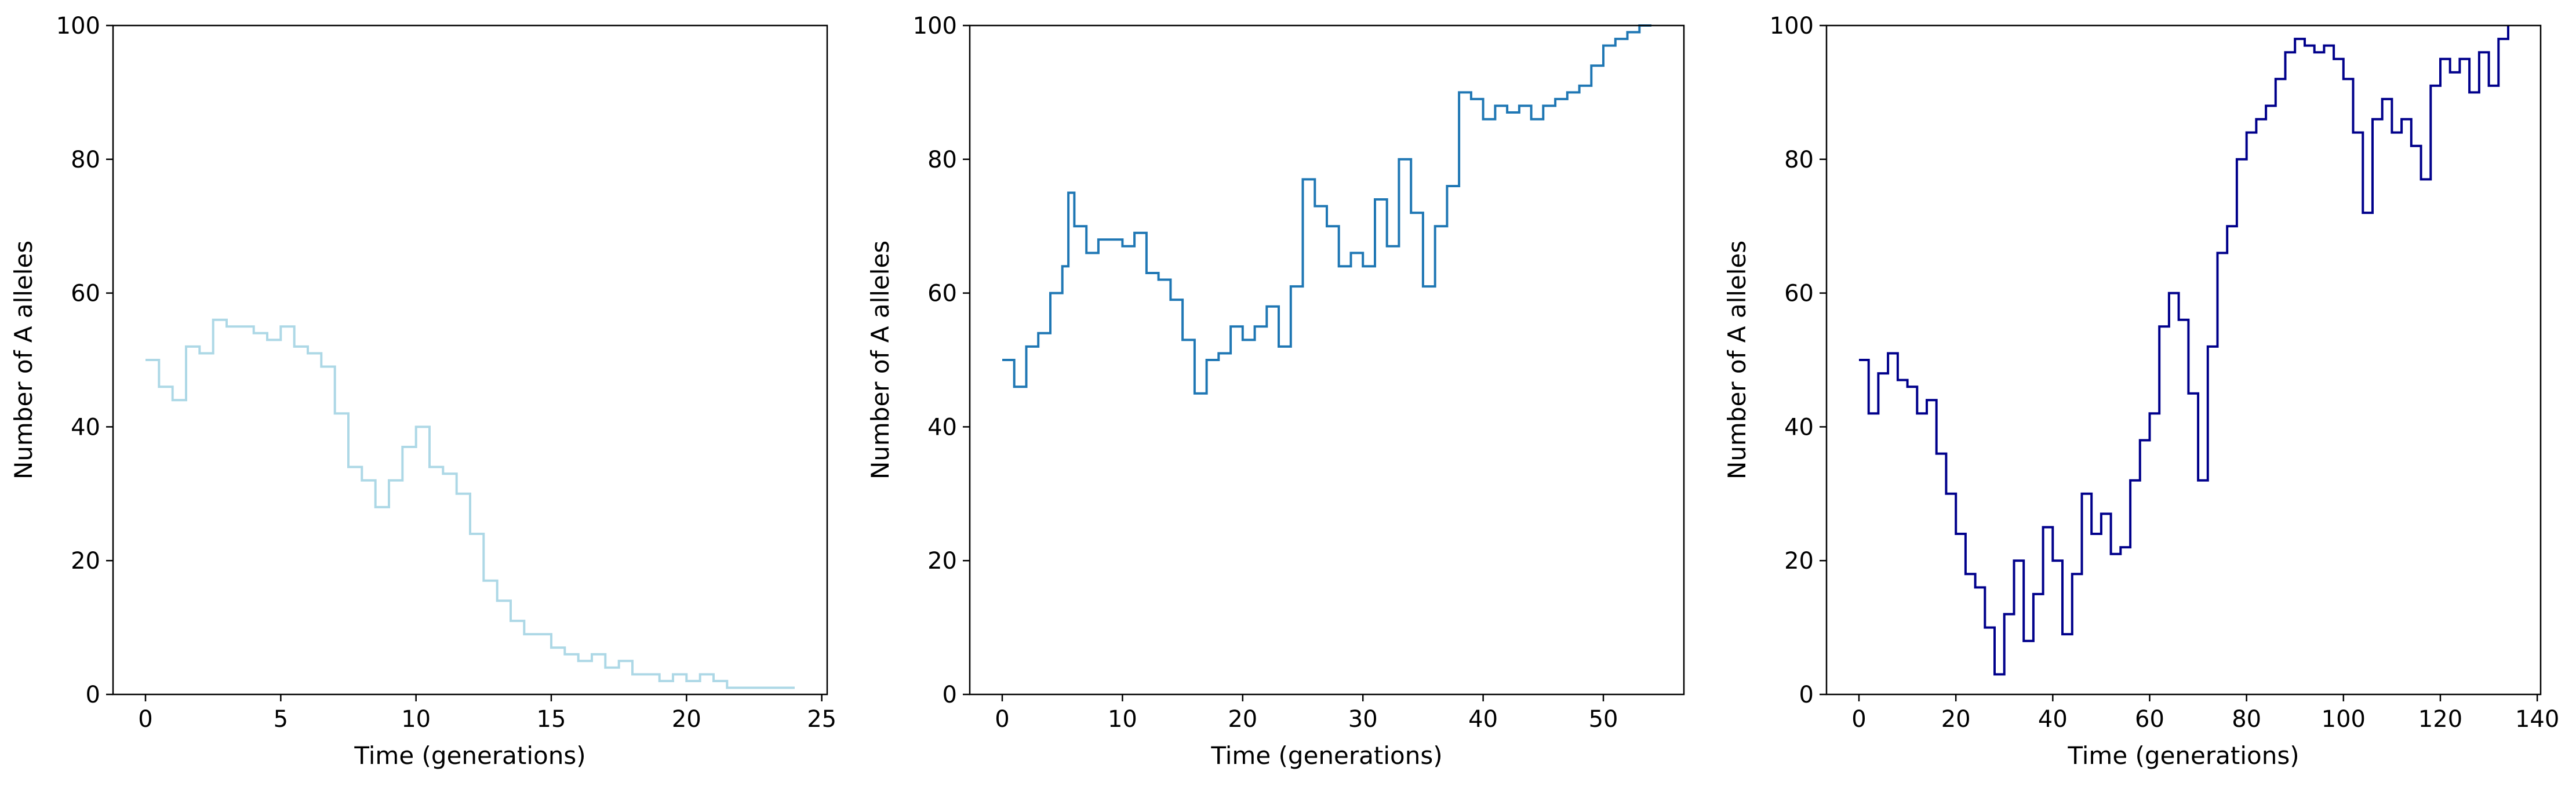  What do you see at coordinates (281, 719) in the screenshot?
I see `x-tick-label: 5` at bounding box center [281, 719].